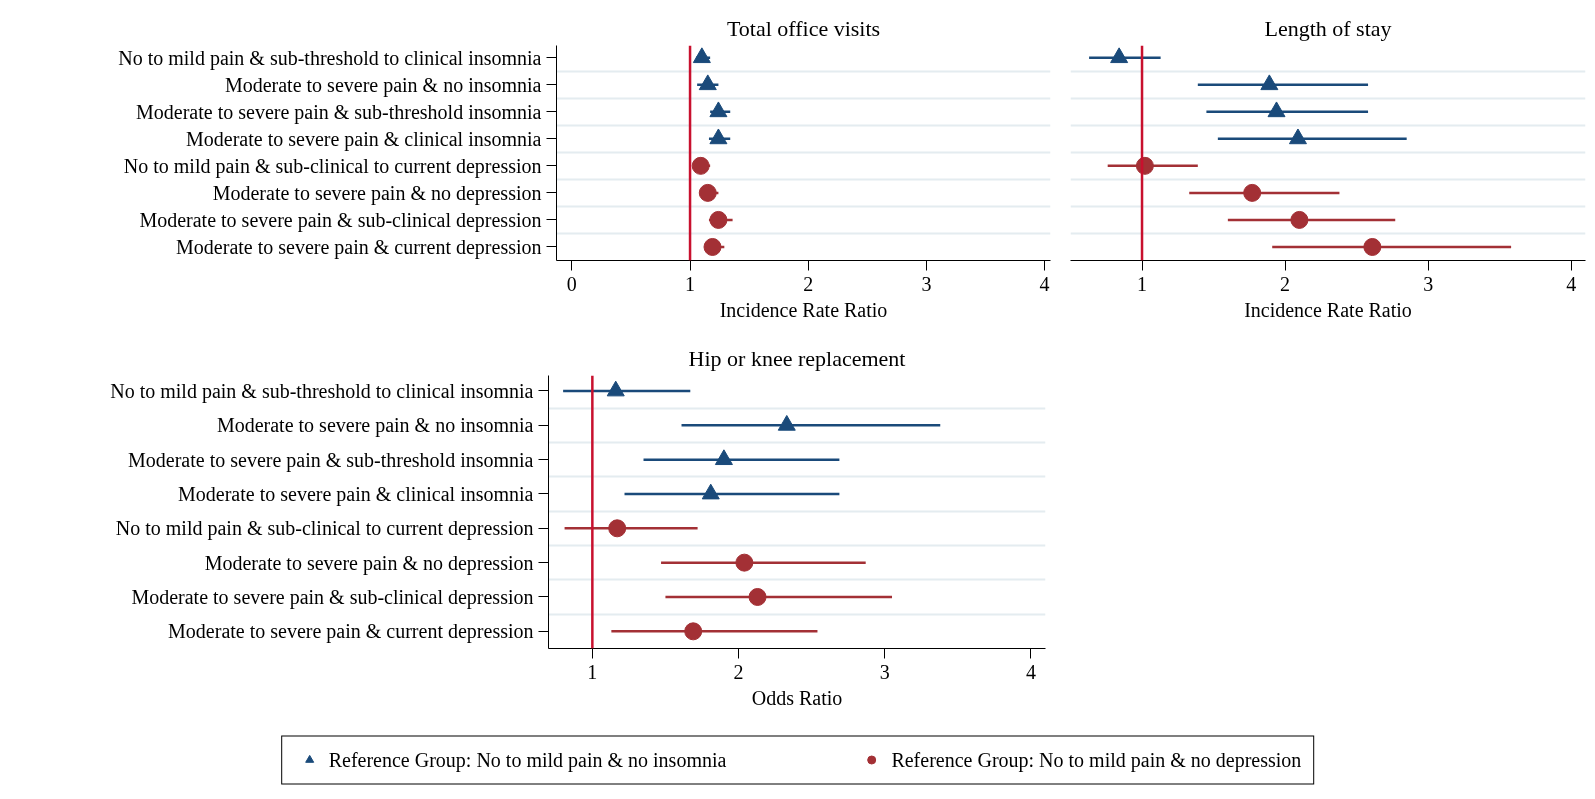 This screenshot has width=1595, height=799. What do you see at coordinates (1328, 28) in the screenshot?
I see `chart-title: Length of stay` at bounding box center [1328, 28].